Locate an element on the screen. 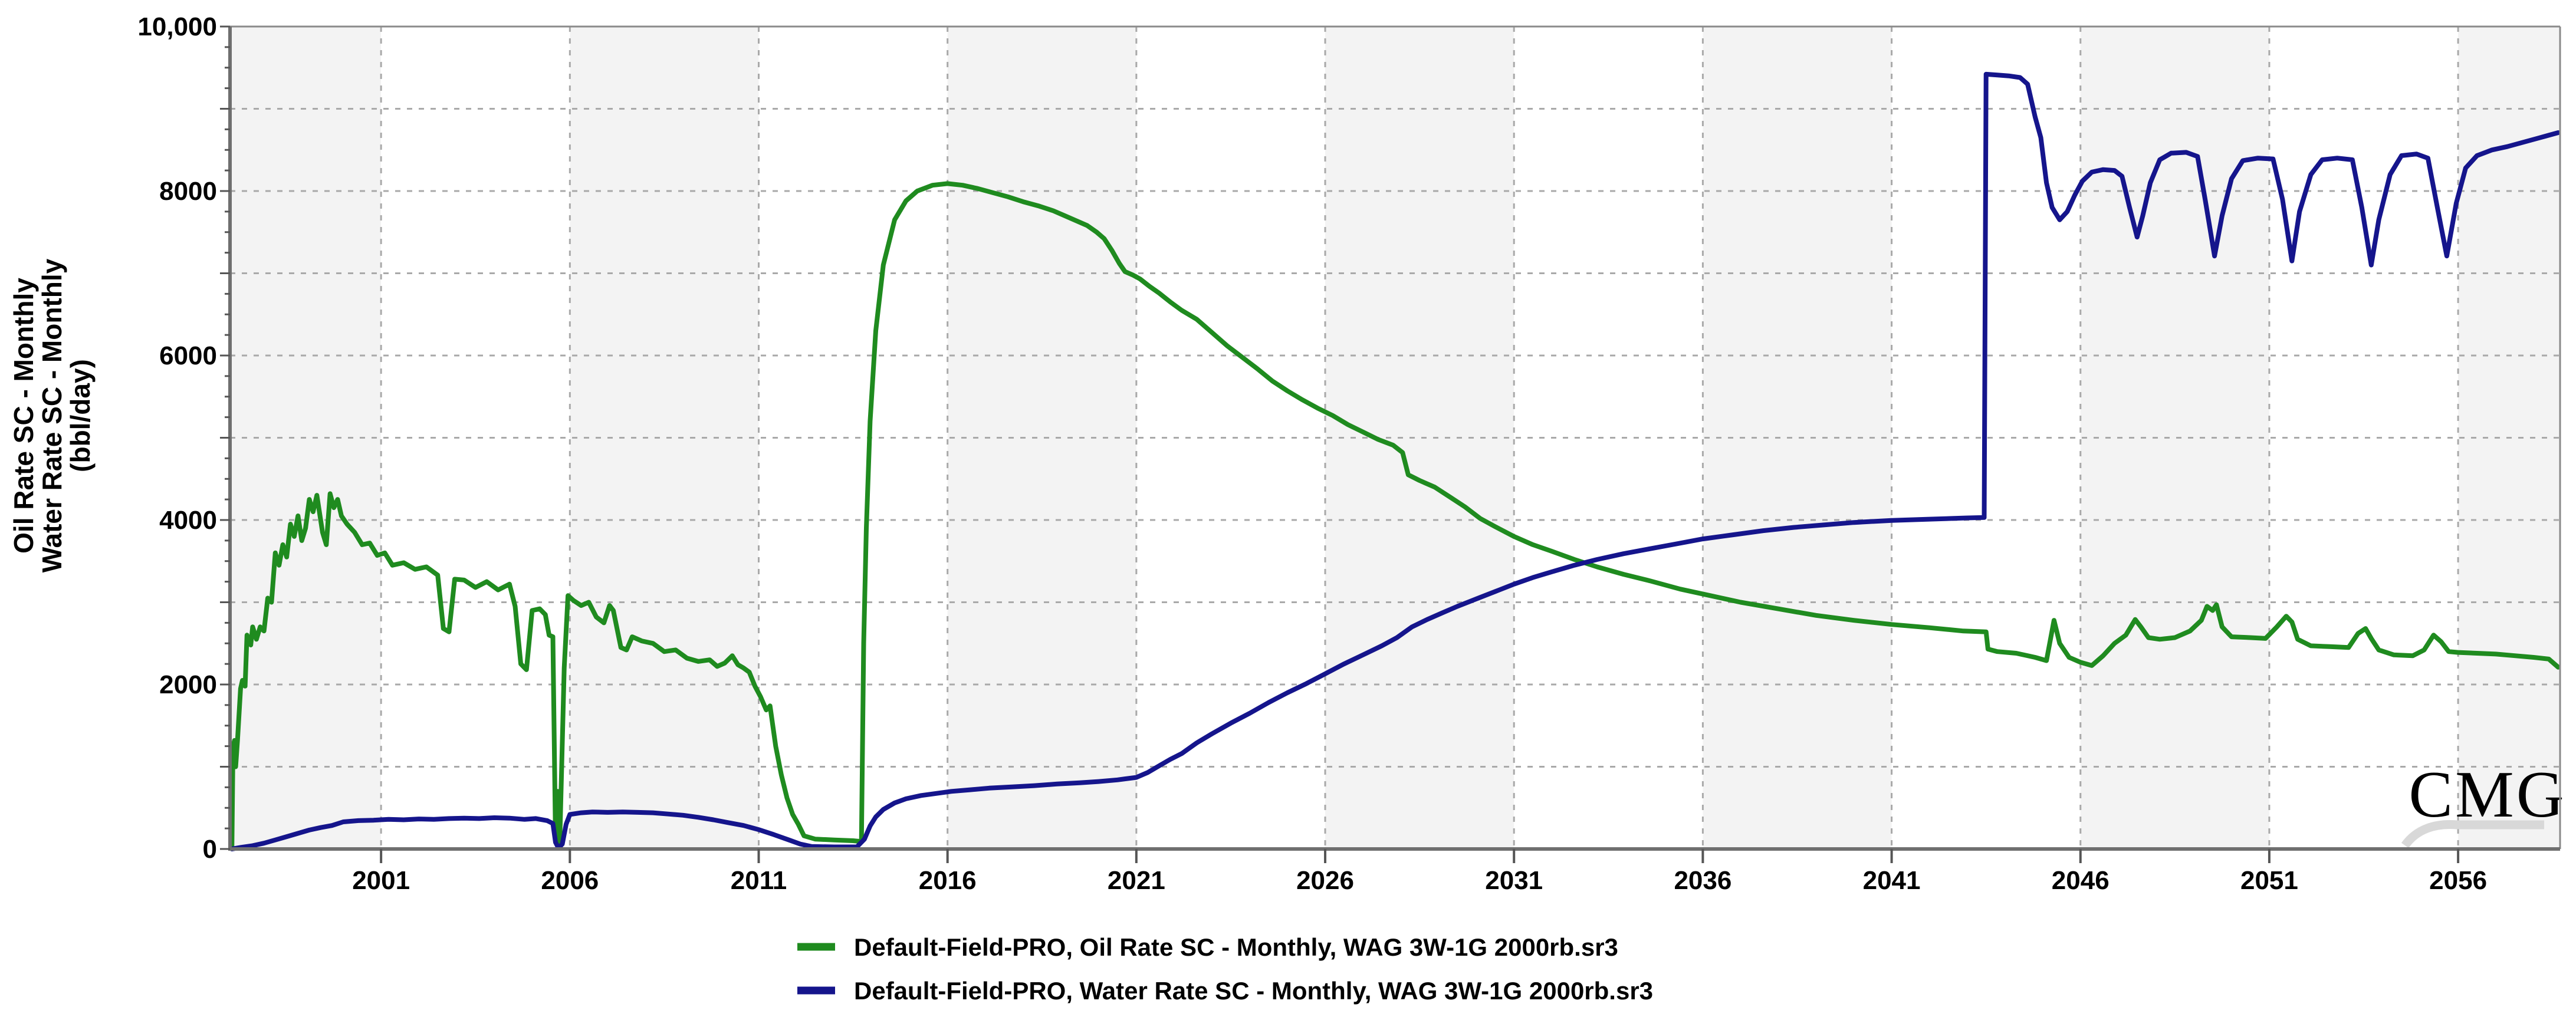  cmg-watermark-text: CMG is located at coordinates (2488, 794).